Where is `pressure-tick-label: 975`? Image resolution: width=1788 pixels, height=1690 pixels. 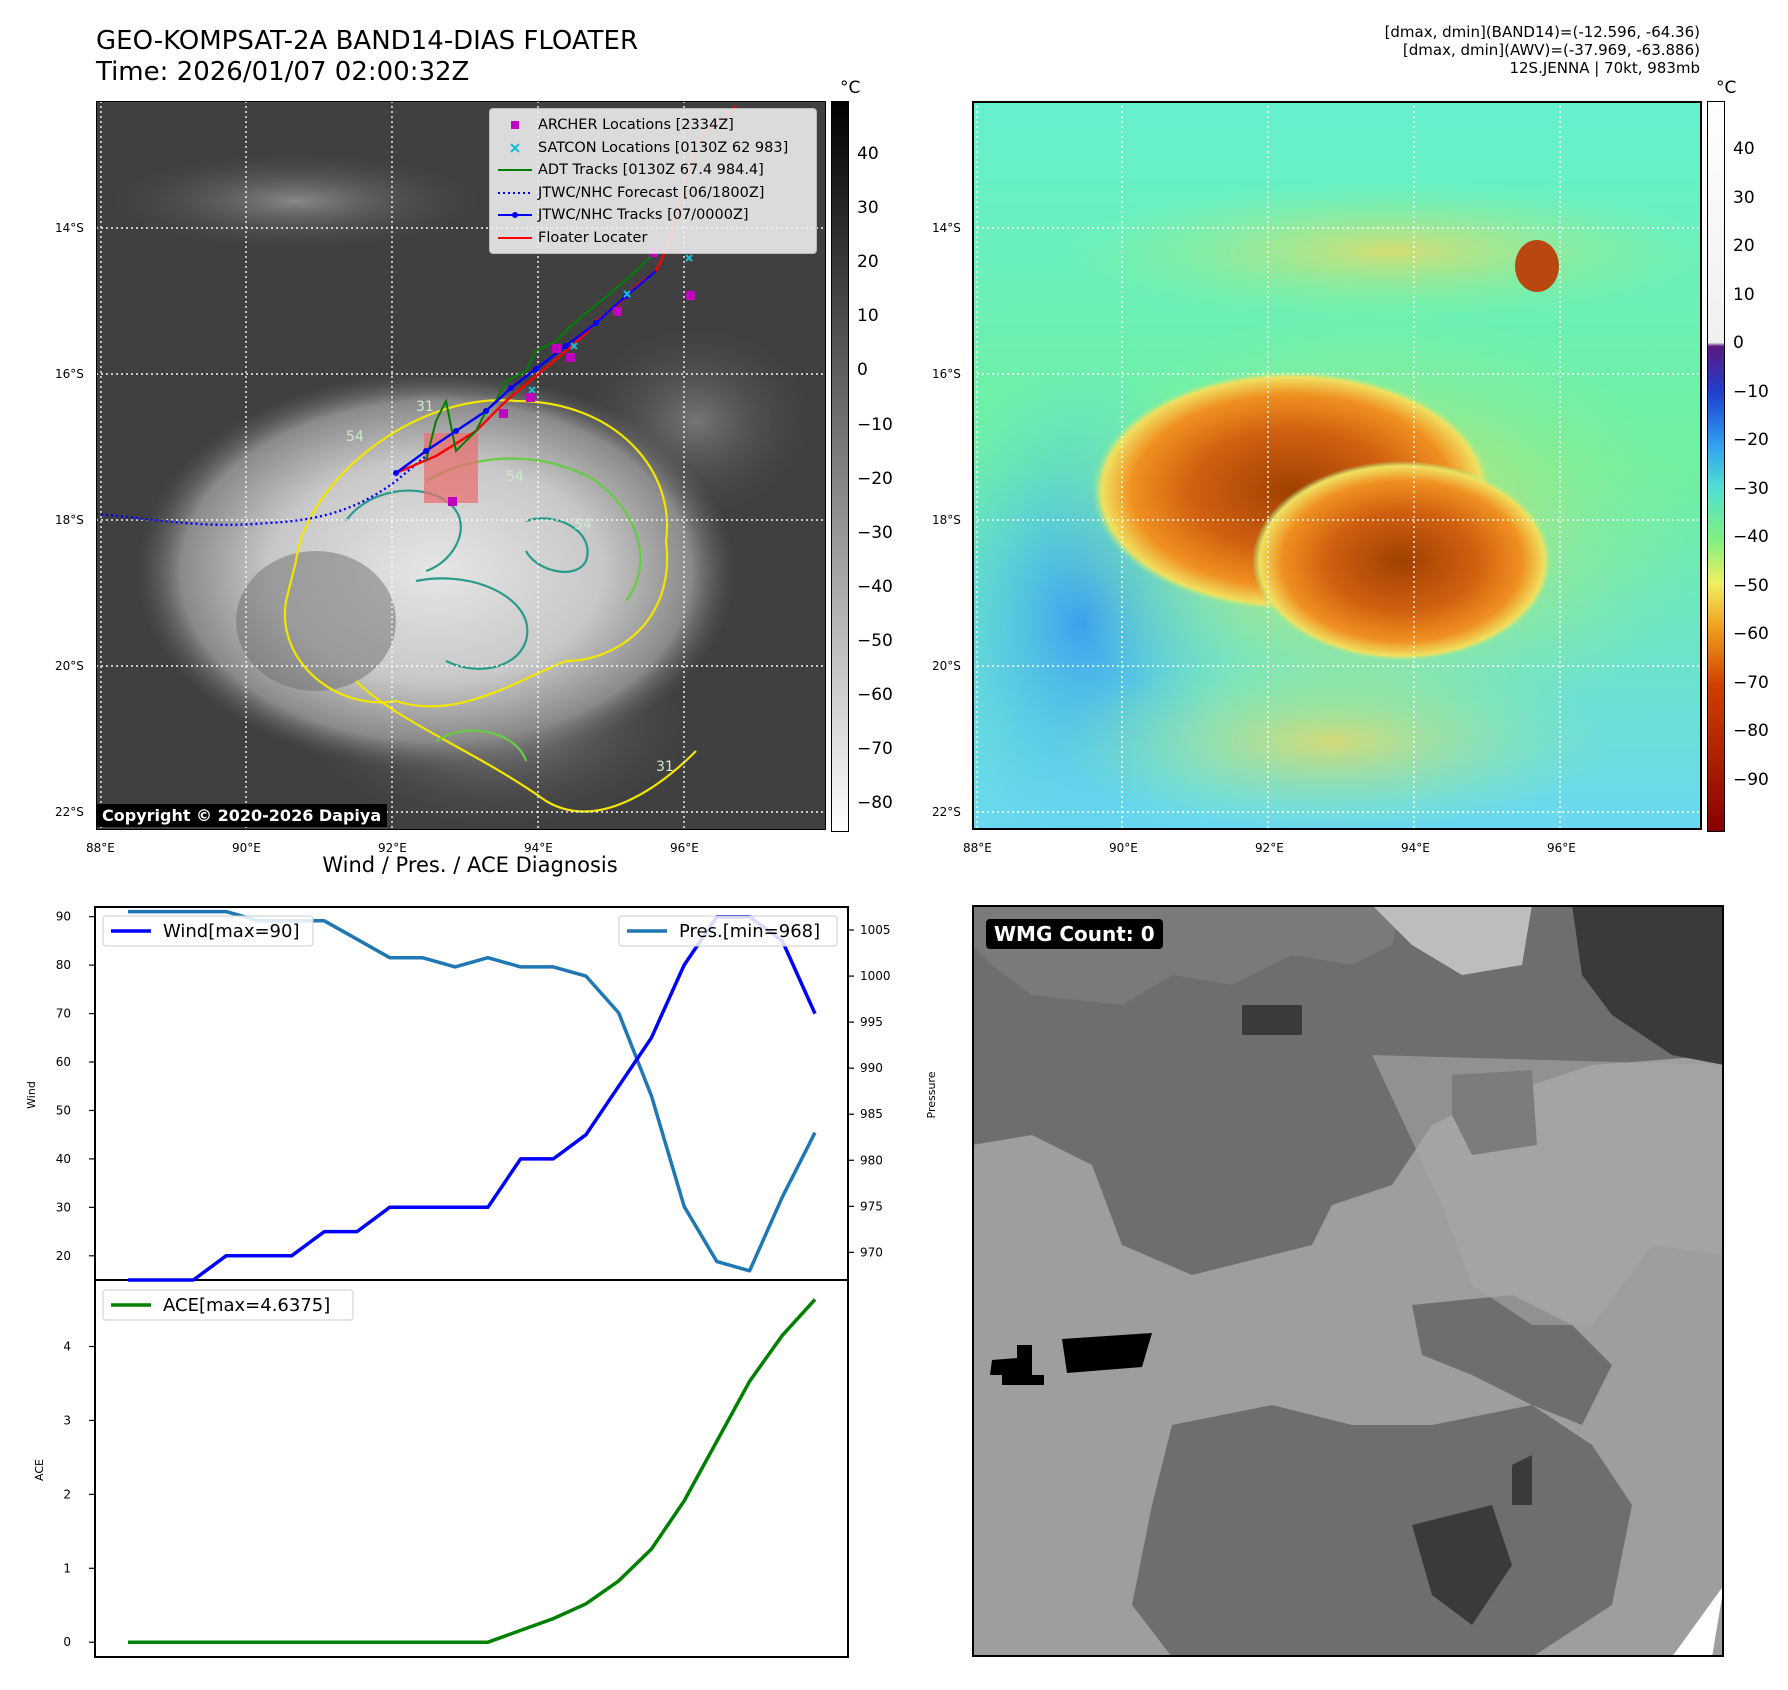 pressure-tick-label: 975 is located at coordinates (871, 1206).